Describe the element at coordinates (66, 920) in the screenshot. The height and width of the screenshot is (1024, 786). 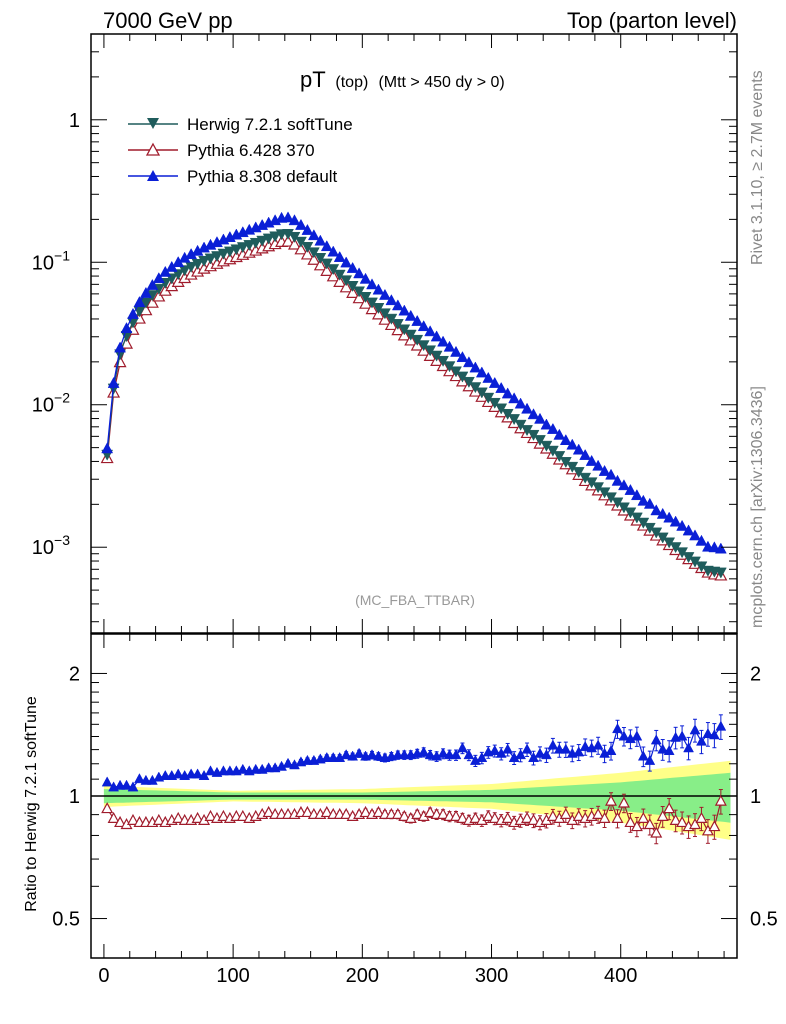
I see `ratio-ytick-label: 0.5` at that location.